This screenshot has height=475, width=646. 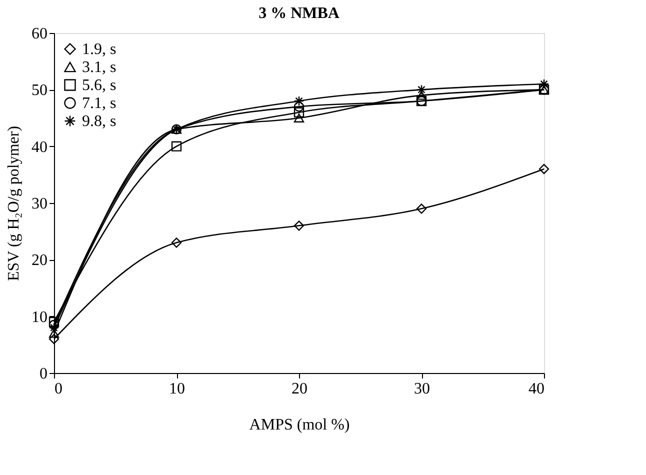 I want to click on chart-title: 3 % NMBA, so click(x=299, y=13).